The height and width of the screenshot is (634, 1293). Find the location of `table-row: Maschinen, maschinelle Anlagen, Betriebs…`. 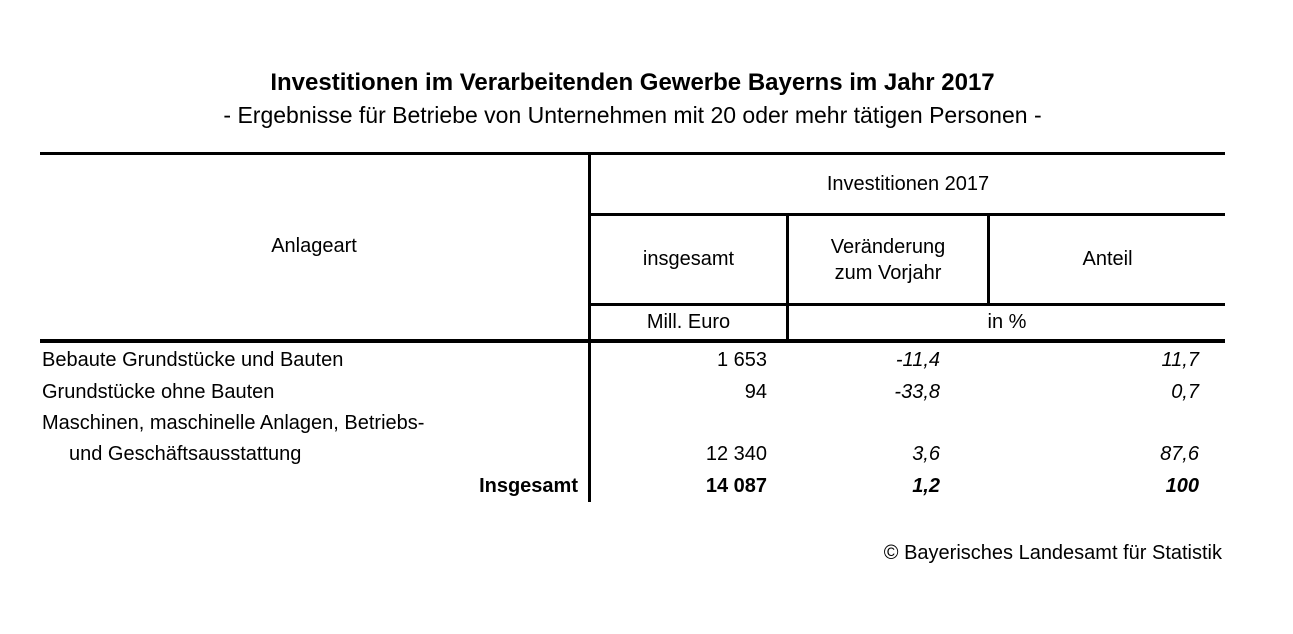

table-row: Maschinen, maschinelle Anlagen, Betriebs… is located at coordinates (632, 423).